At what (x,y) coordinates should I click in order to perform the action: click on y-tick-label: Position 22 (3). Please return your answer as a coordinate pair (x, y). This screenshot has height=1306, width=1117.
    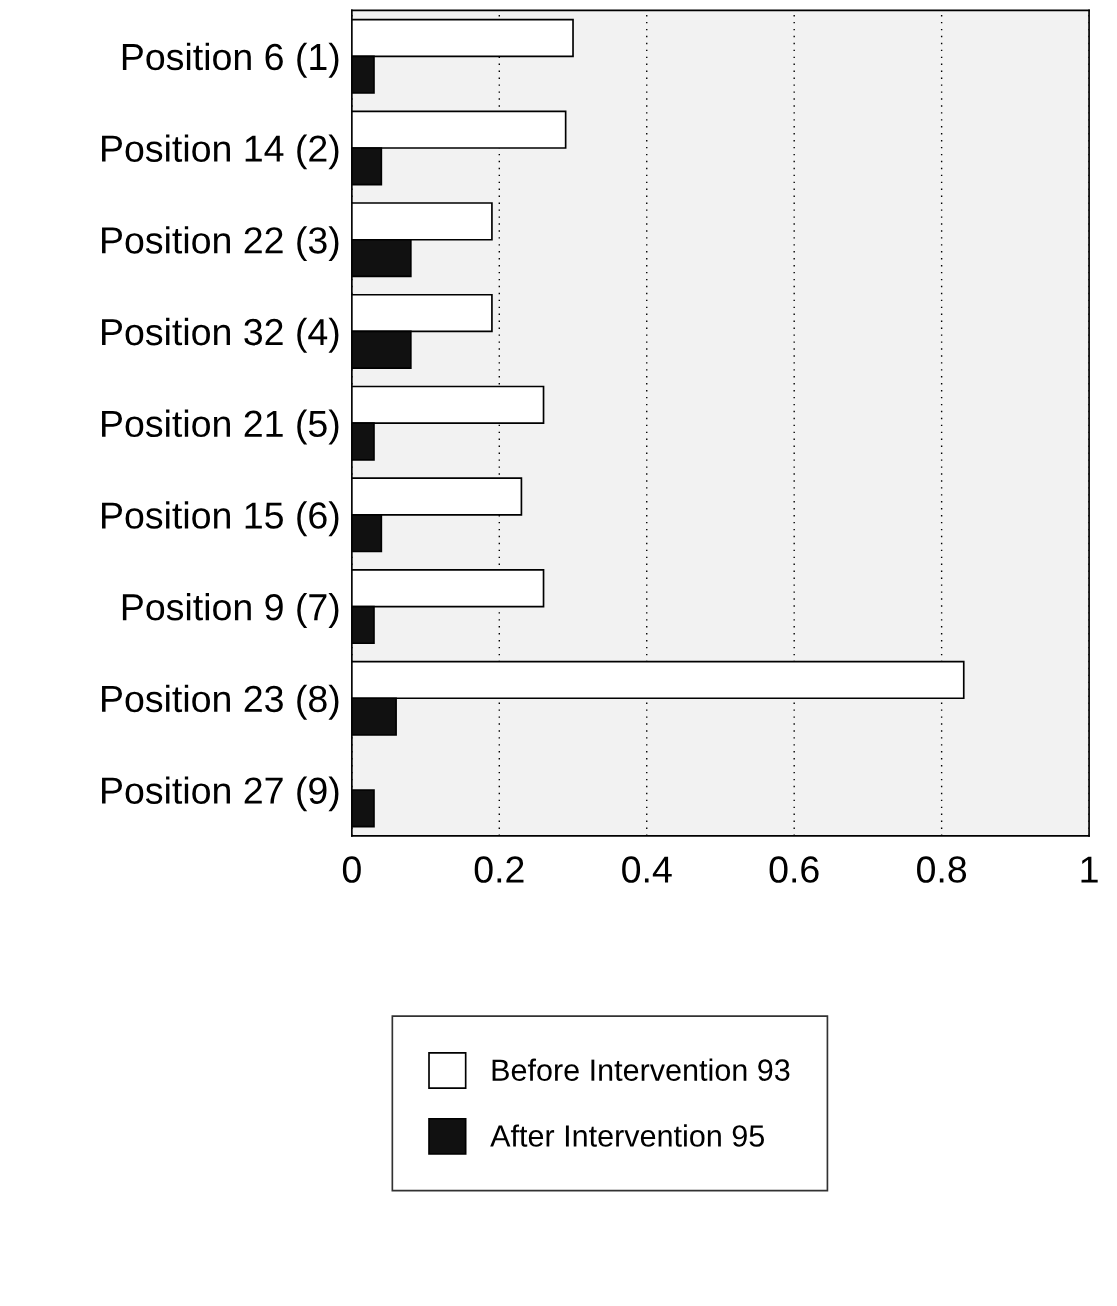
    Looking at the image, I should click on (220, 244).